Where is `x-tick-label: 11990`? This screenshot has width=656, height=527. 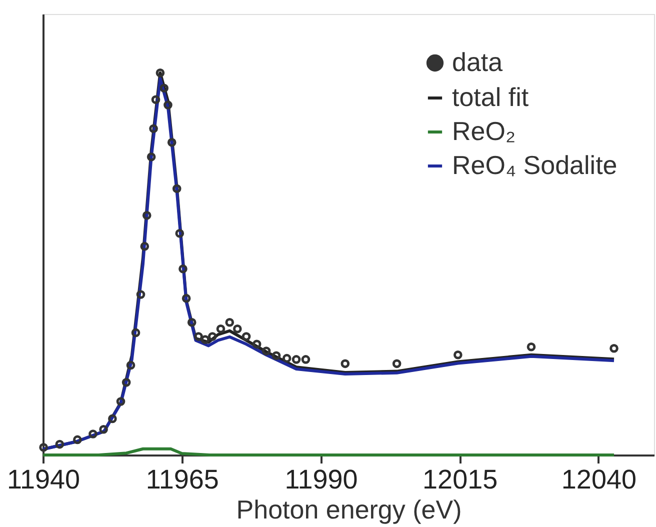
x-tick-label: 11990 is located at coordinates (321, 479).